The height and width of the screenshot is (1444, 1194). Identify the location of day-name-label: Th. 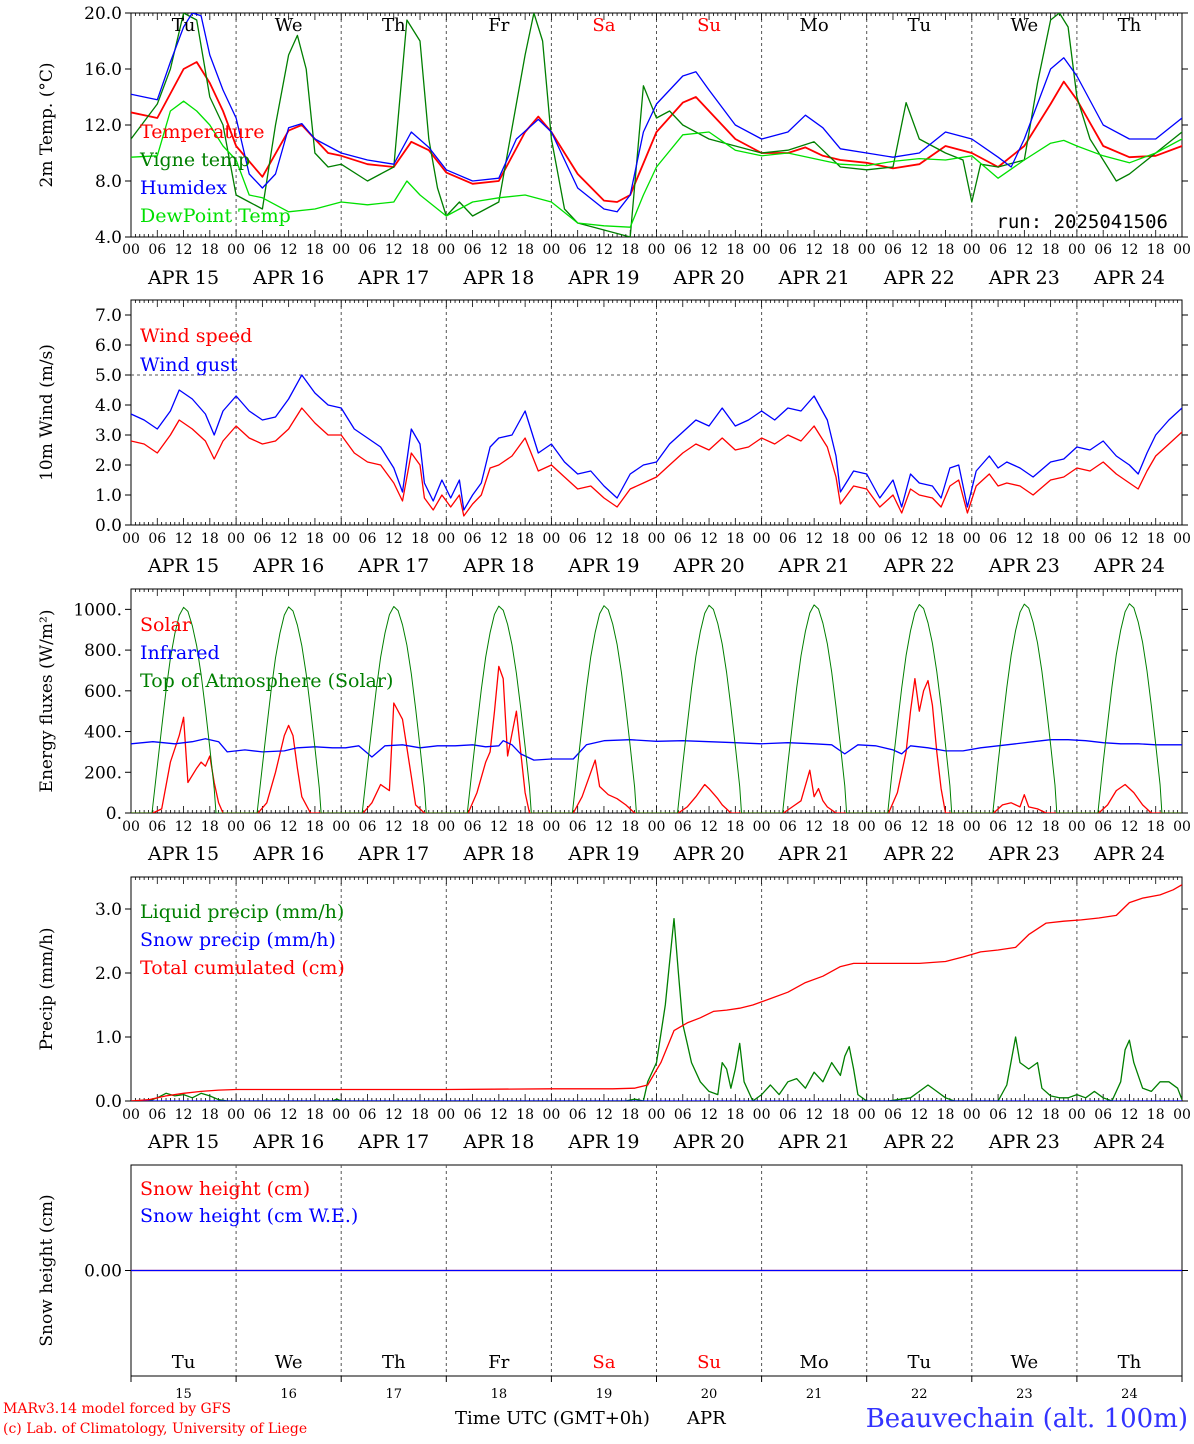
(1130, 25).